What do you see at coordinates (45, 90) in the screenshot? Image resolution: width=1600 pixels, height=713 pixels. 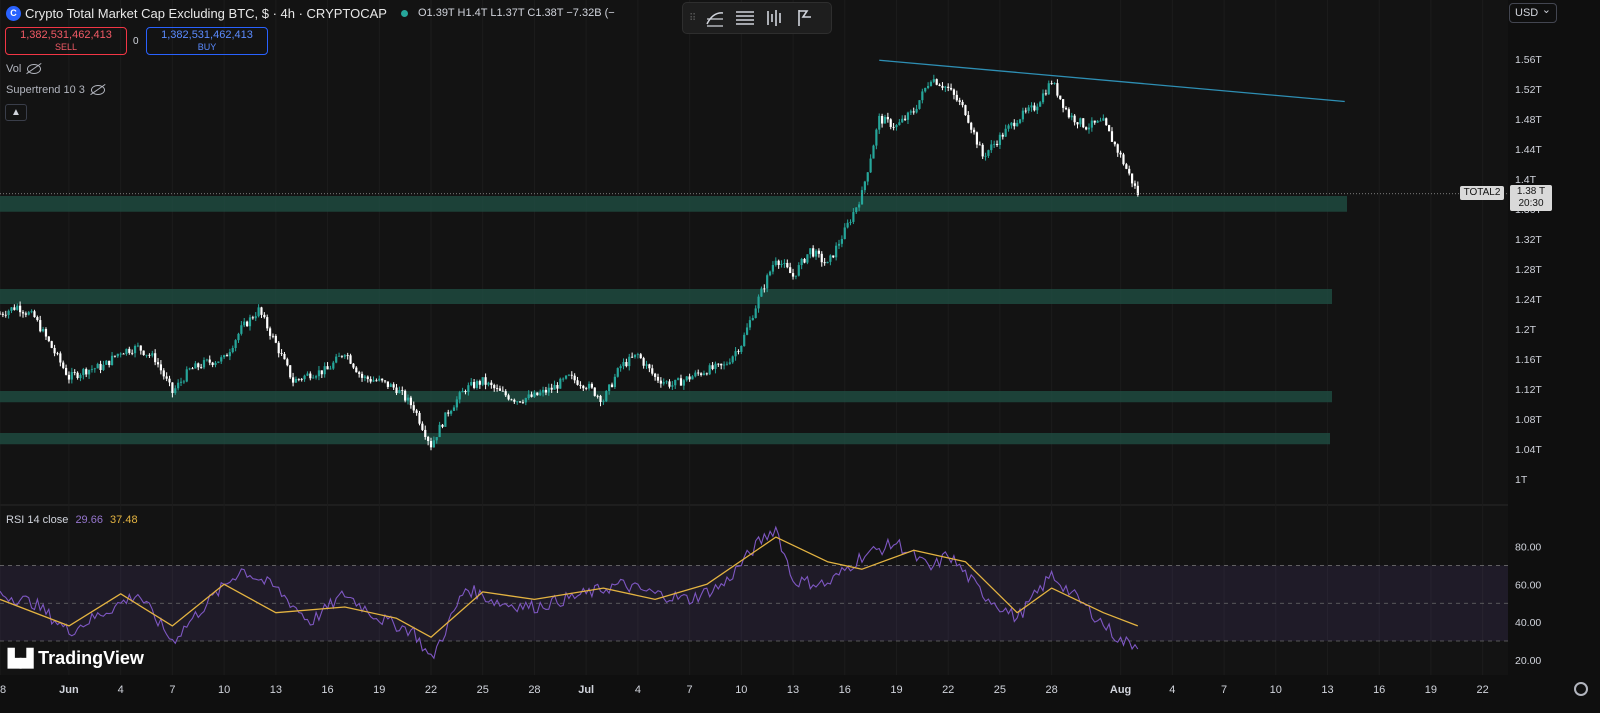 I see `supertrend-label: Supertrend 10 3` at bounding box center [45, 90].